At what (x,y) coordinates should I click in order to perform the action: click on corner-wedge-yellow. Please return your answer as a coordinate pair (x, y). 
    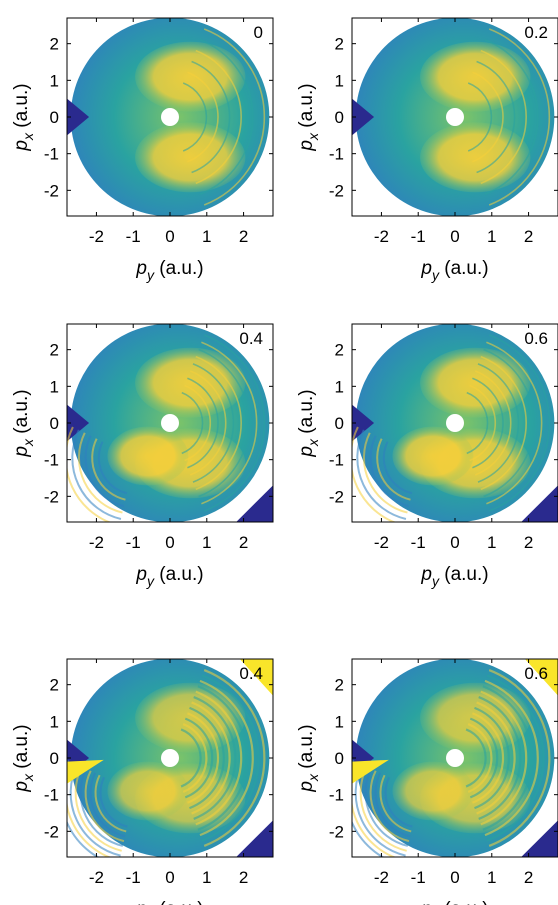
    Looking at the image, I should click on (541, 677).